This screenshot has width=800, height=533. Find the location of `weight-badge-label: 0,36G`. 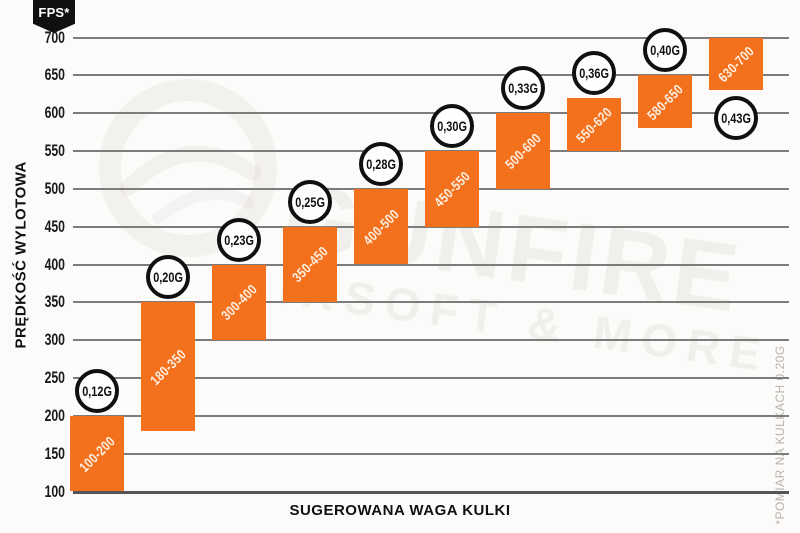

weight-badge-label: 0,36G is located at coordinates (594, 73).